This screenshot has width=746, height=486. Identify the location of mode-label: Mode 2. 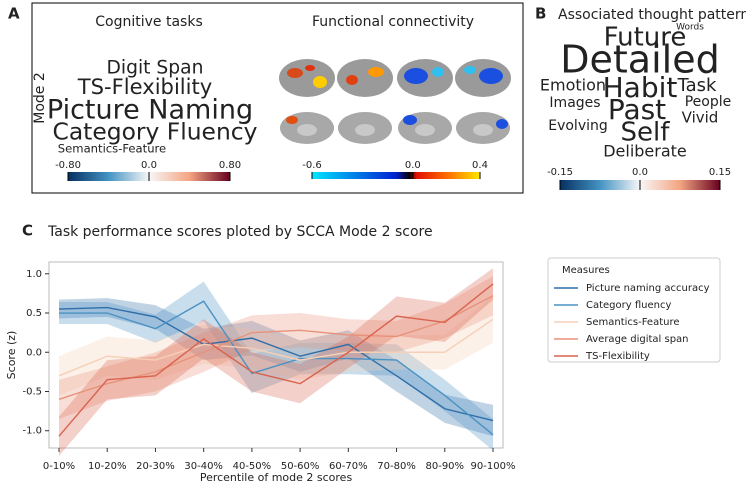
(40, 98).